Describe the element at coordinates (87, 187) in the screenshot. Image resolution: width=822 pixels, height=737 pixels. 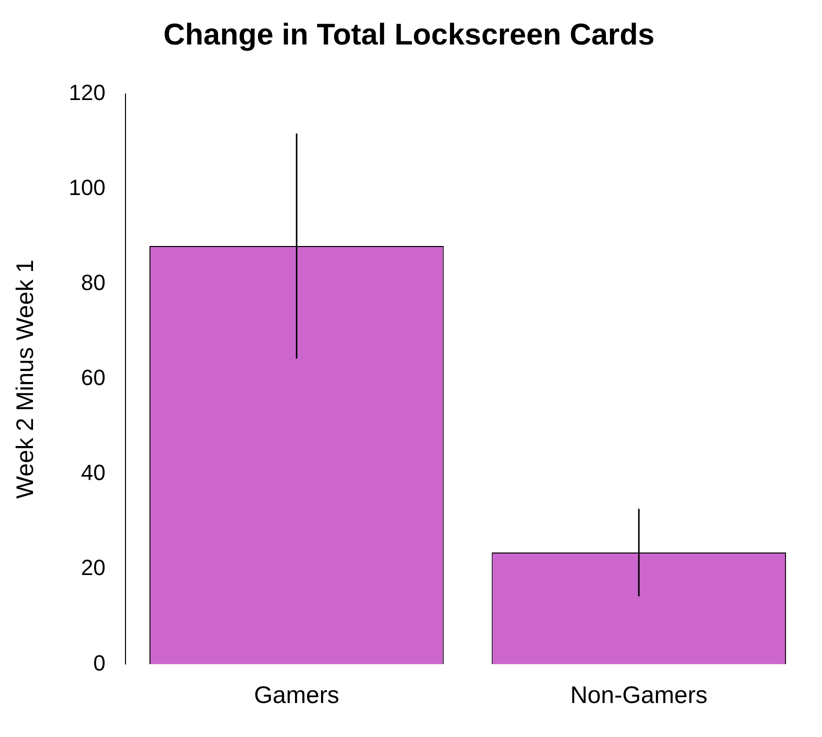
I see `y-tick-label: 100` at that location.